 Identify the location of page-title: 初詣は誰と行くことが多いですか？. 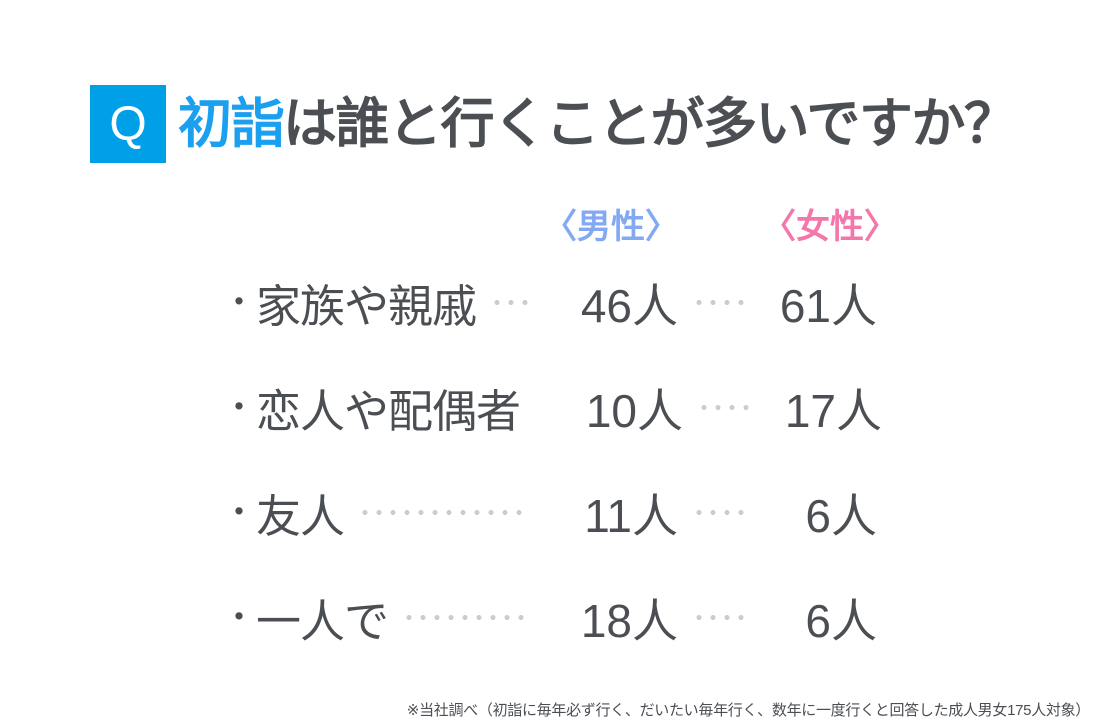
(598, 124).